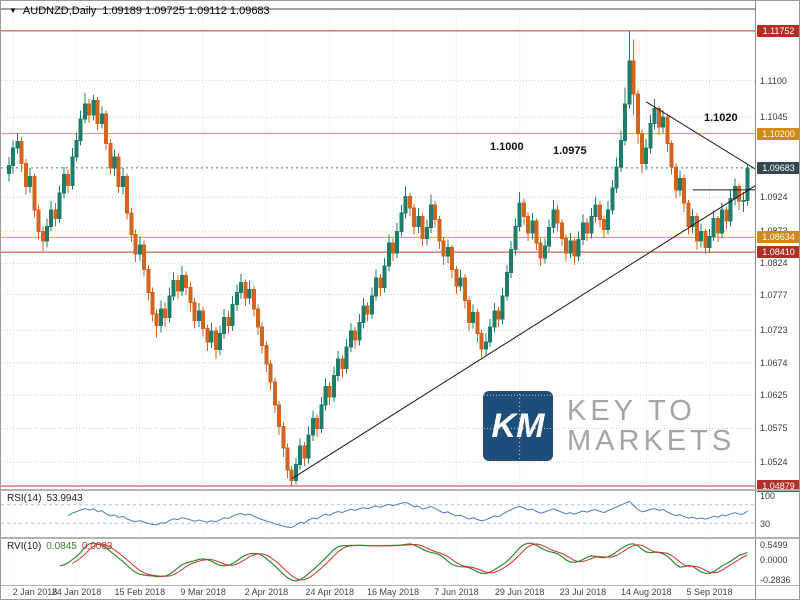 This screenshot has height=600, width=800. I want to click on date-axis-label: 7 Jun 2018, so click(456, 592).